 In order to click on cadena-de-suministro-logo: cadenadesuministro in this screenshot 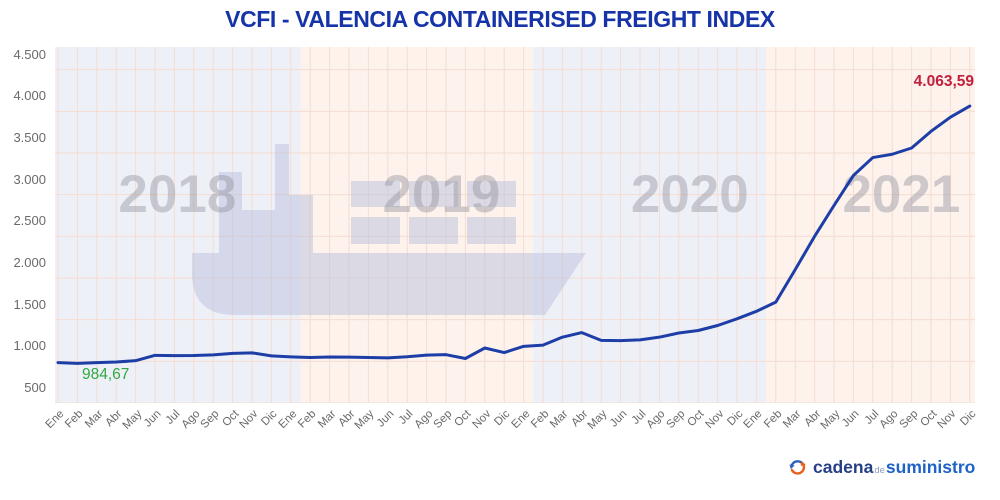, I will do `click(881, 467)`.